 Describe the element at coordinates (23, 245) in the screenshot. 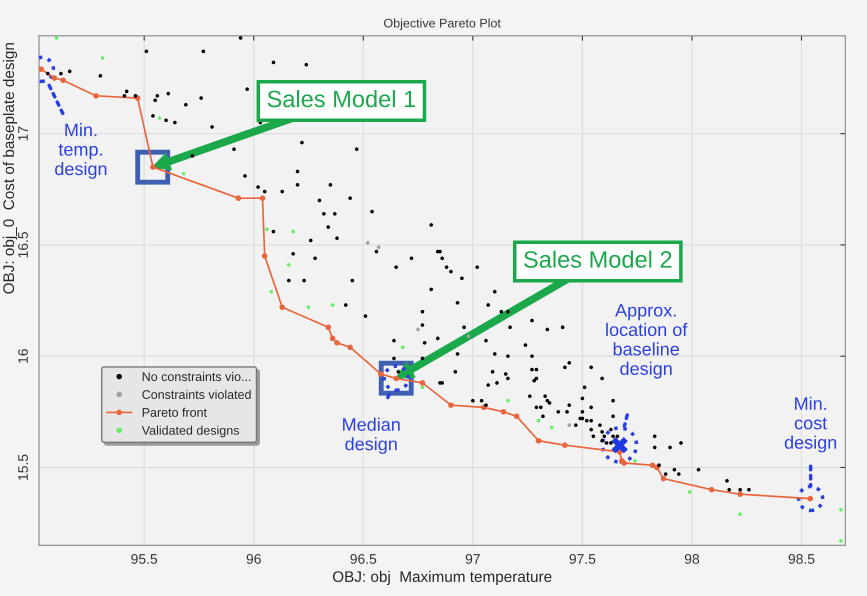

I see `y-tick-label: 16.5` at that location.